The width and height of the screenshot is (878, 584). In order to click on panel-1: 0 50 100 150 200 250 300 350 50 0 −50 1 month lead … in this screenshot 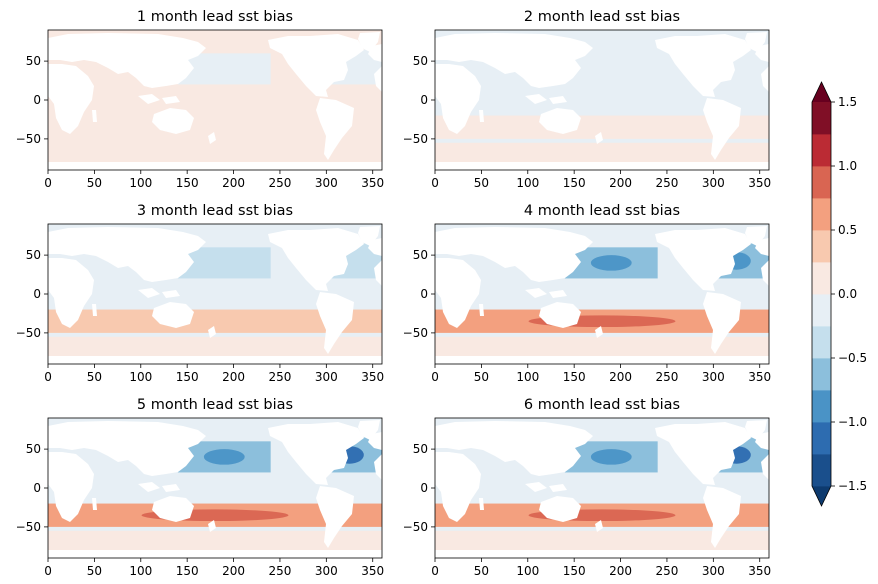, I will do `click(200, 99)`.